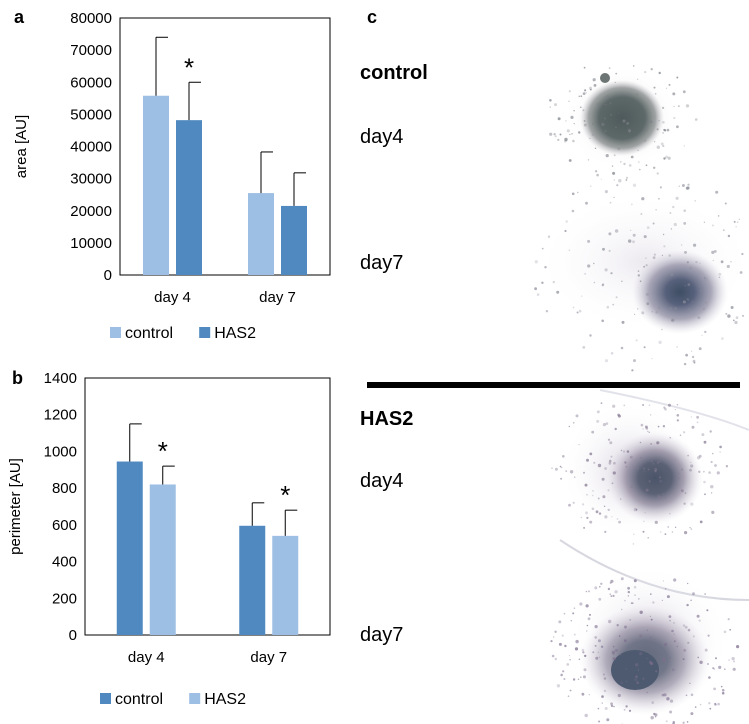 The width and height of the screenshot is (749, 724). I want to click on bar, so click(252, 580).